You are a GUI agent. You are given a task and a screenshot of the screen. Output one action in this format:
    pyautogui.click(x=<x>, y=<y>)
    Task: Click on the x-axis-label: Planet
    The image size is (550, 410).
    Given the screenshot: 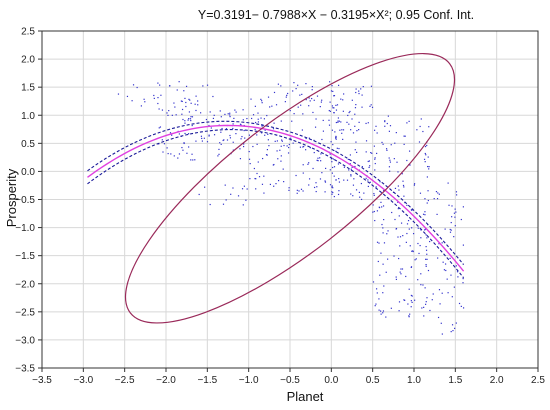 What is the action you would take?
    pyautogui.click(x=305, y=396)
    